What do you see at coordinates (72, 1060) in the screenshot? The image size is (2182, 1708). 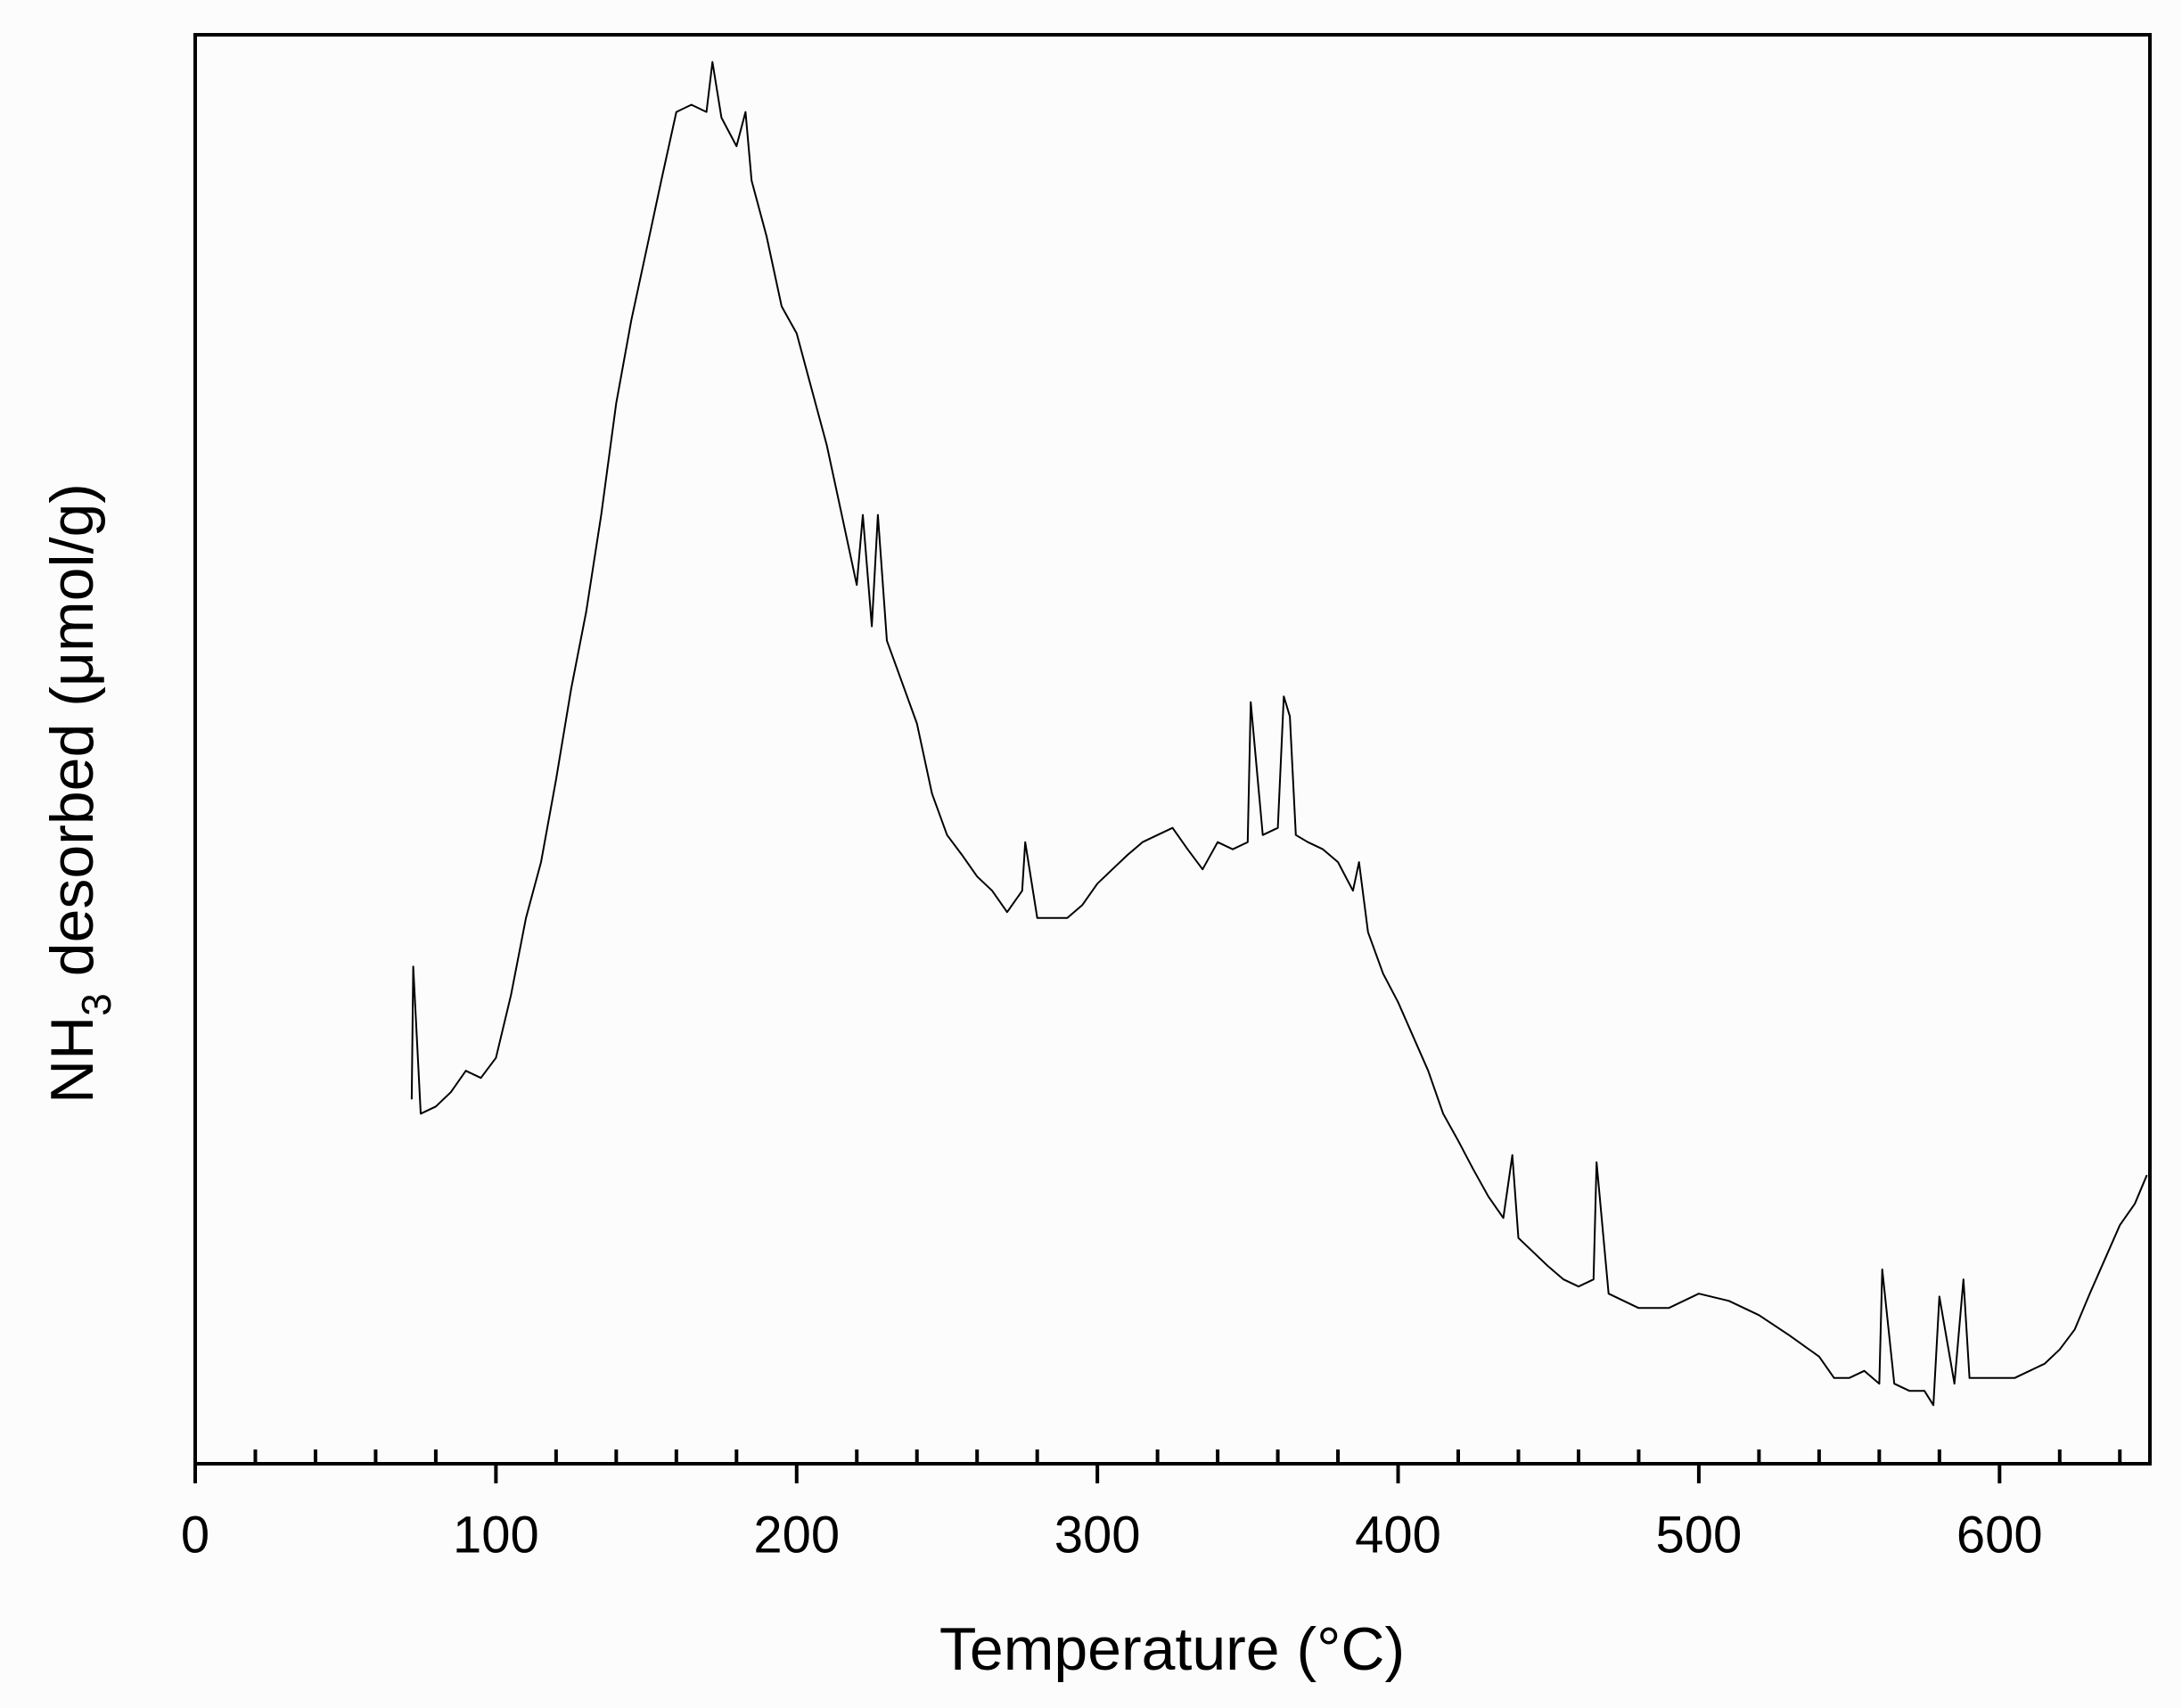 I see `y-label-main: NH` at bounding box center [72, 1060].